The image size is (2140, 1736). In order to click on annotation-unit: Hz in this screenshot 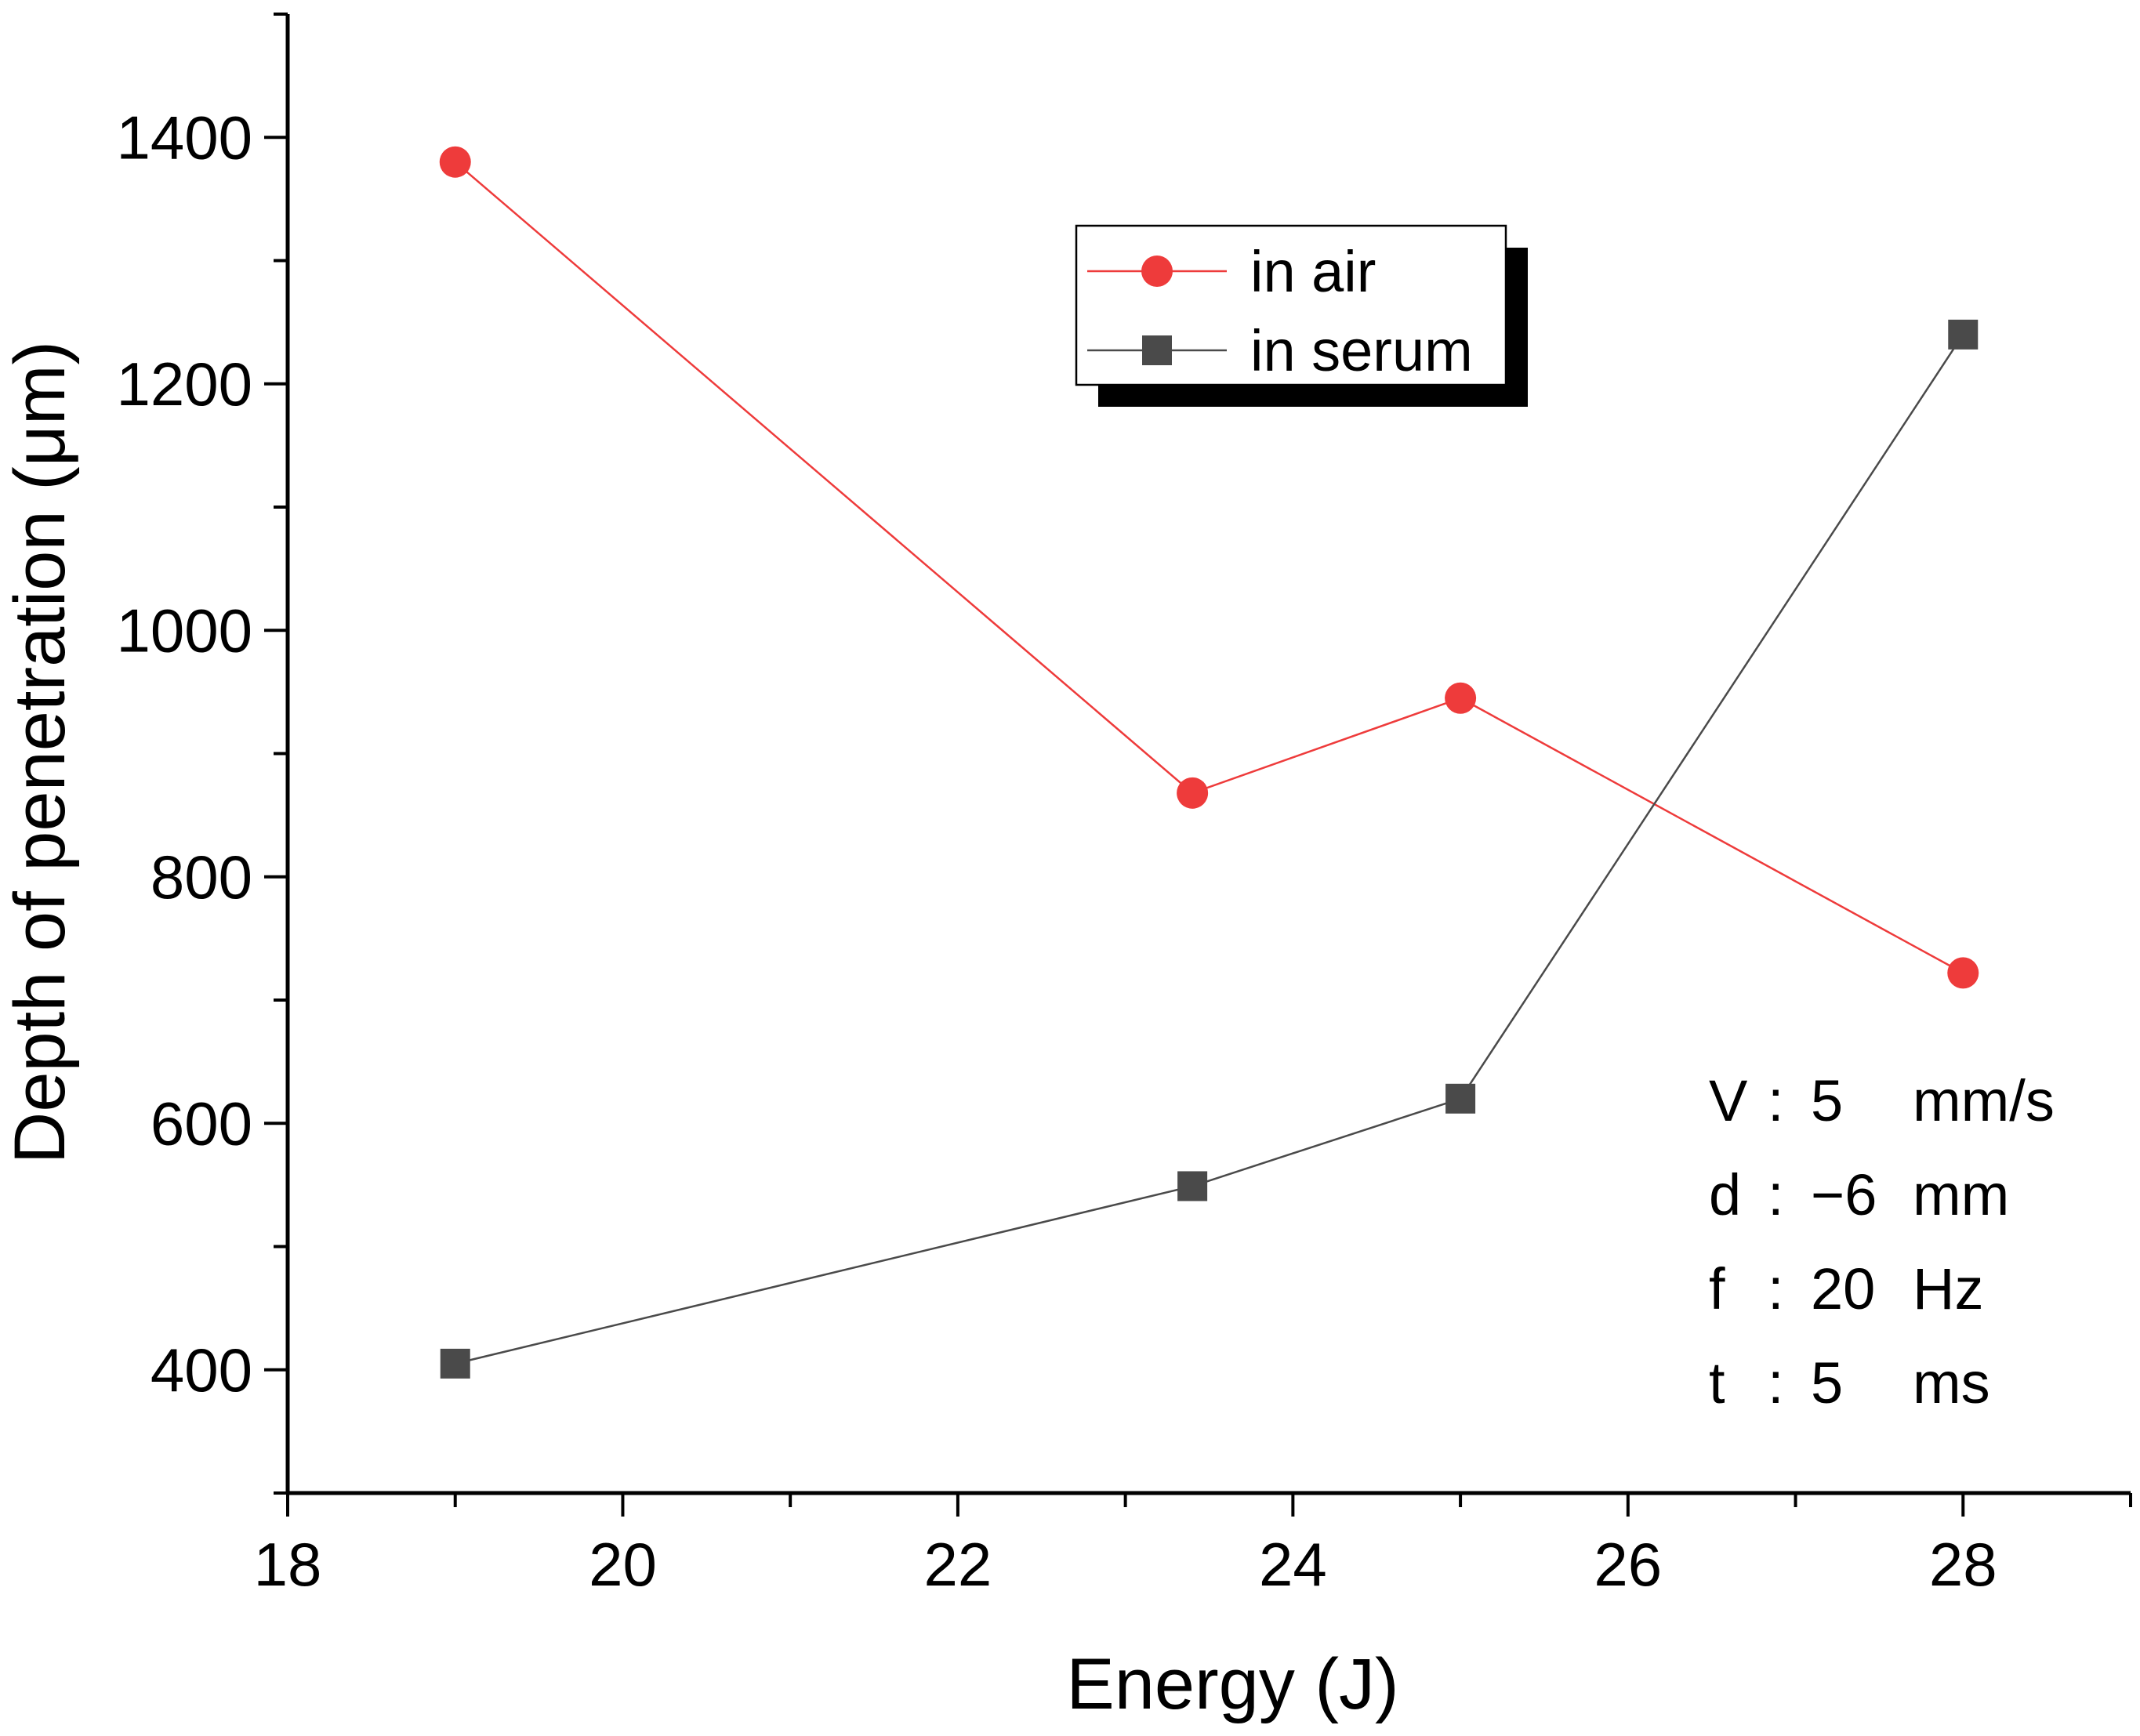, I will do `click(1948, 1288)`.